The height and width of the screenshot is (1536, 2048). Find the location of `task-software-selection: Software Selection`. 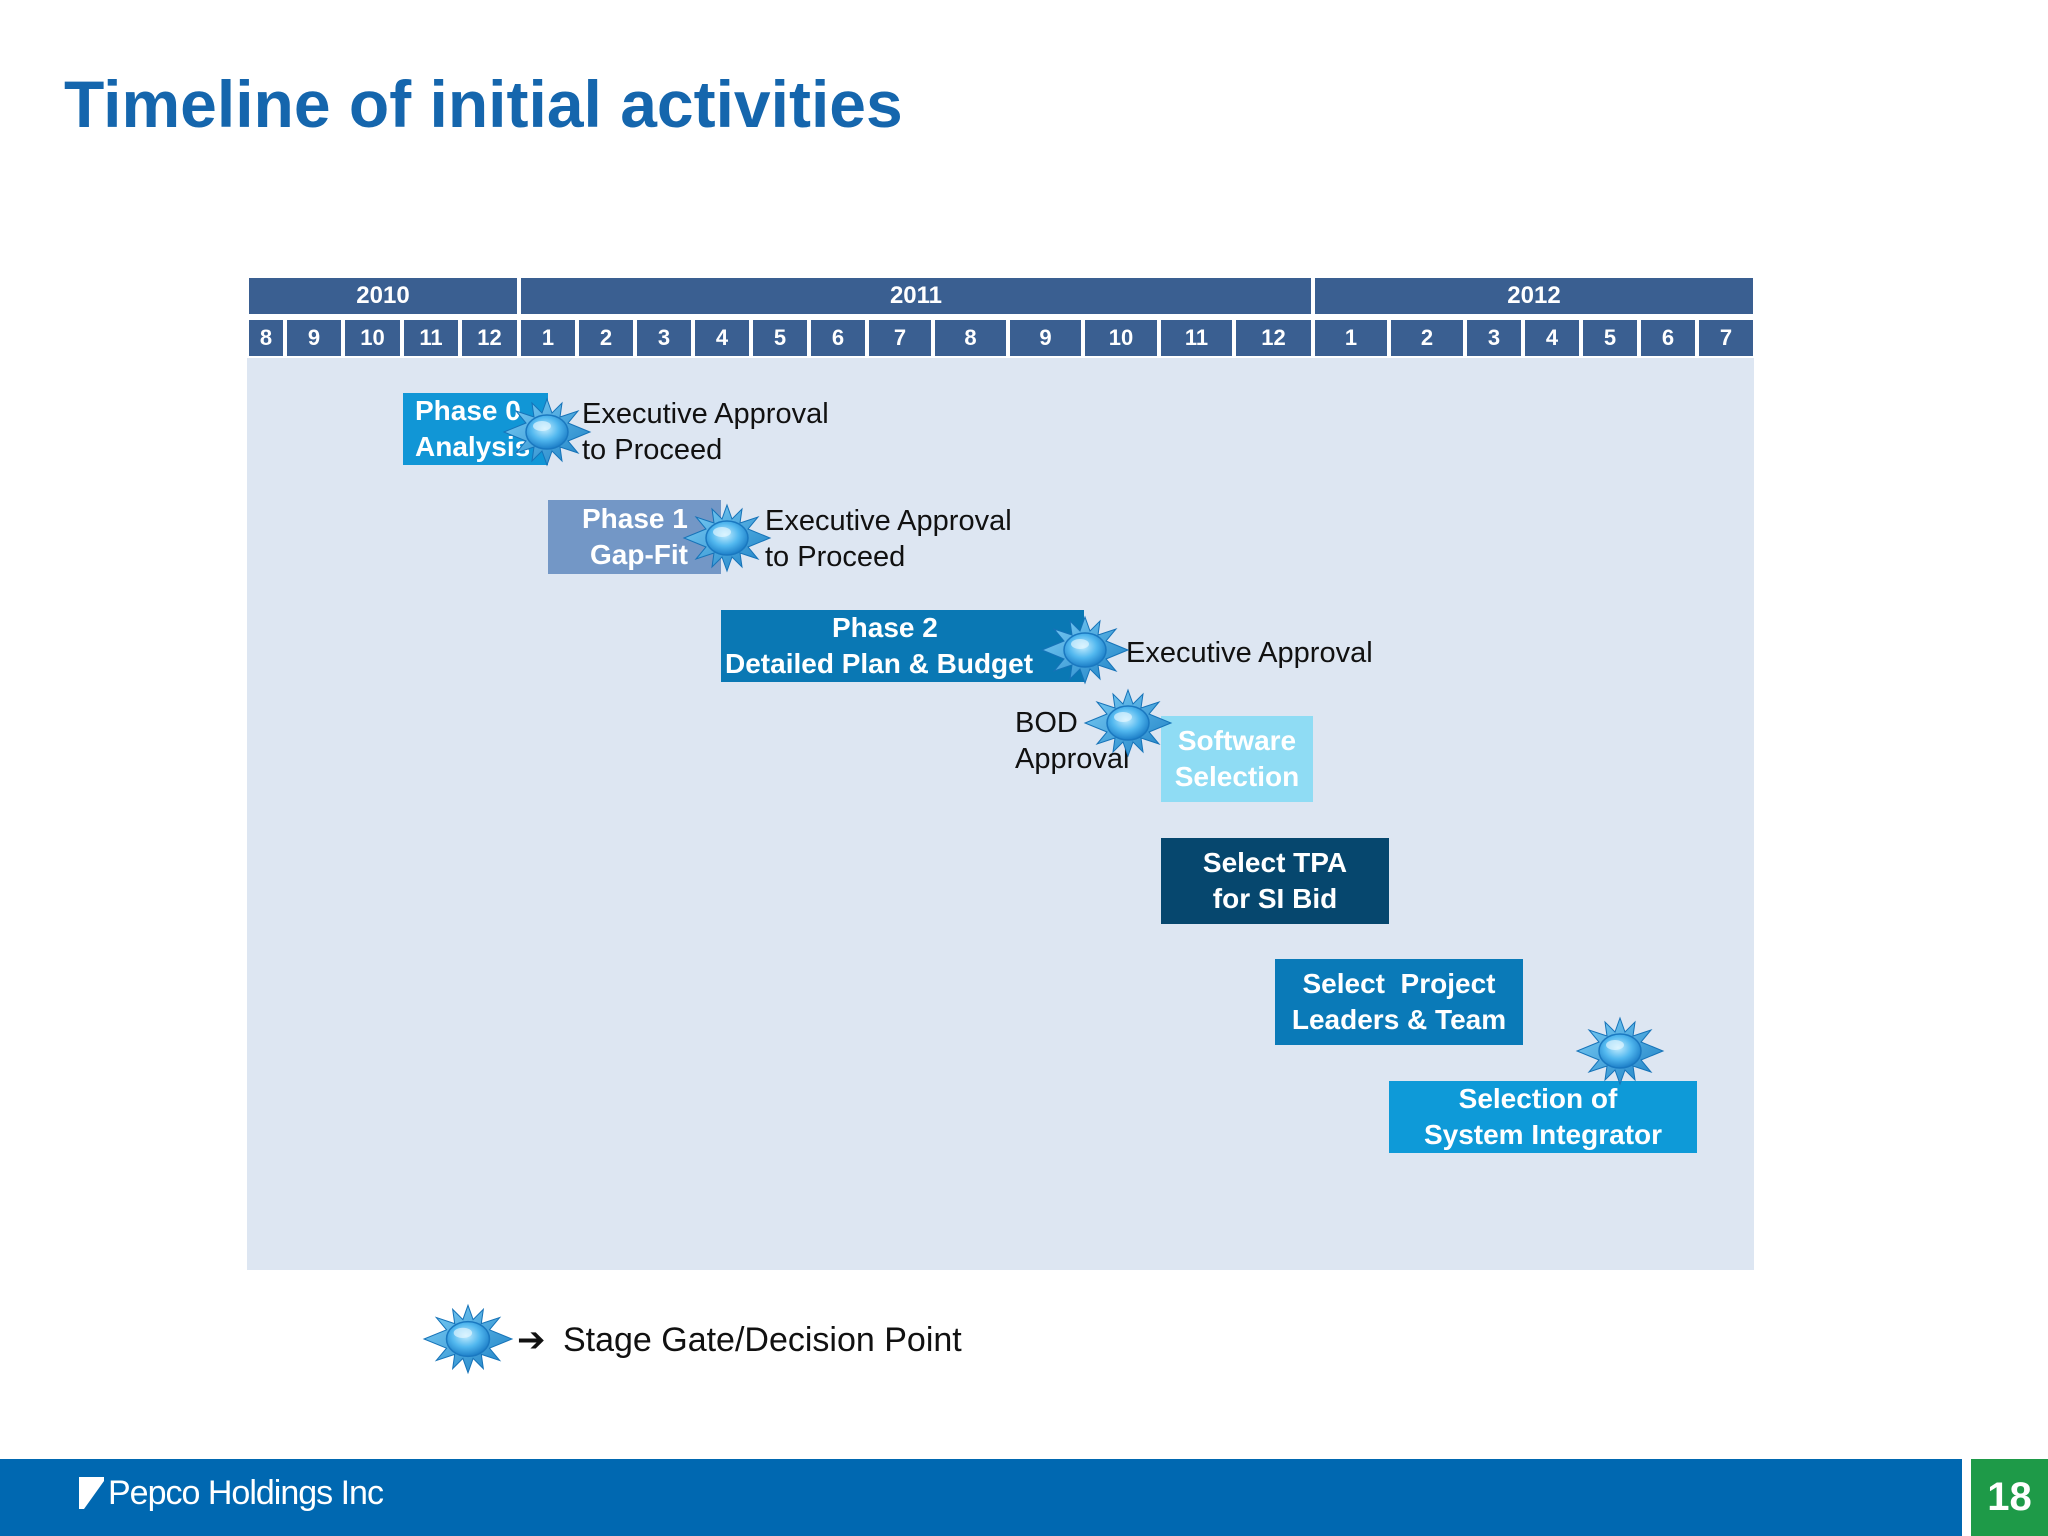

task-software-selection: Software Selection is located at coordinates (1237, 759).